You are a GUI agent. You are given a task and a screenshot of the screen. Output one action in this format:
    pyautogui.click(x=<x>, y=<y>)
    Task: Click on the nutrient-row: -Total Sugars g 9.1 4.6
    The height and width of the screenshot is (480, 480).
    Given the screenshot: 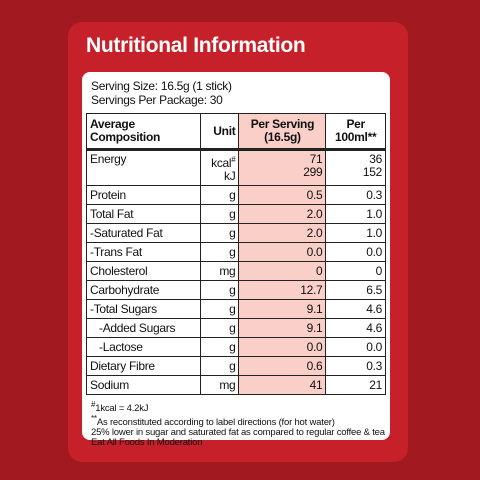 What is the action you would take?
    pyautogui.click(x=236, y=309)
    